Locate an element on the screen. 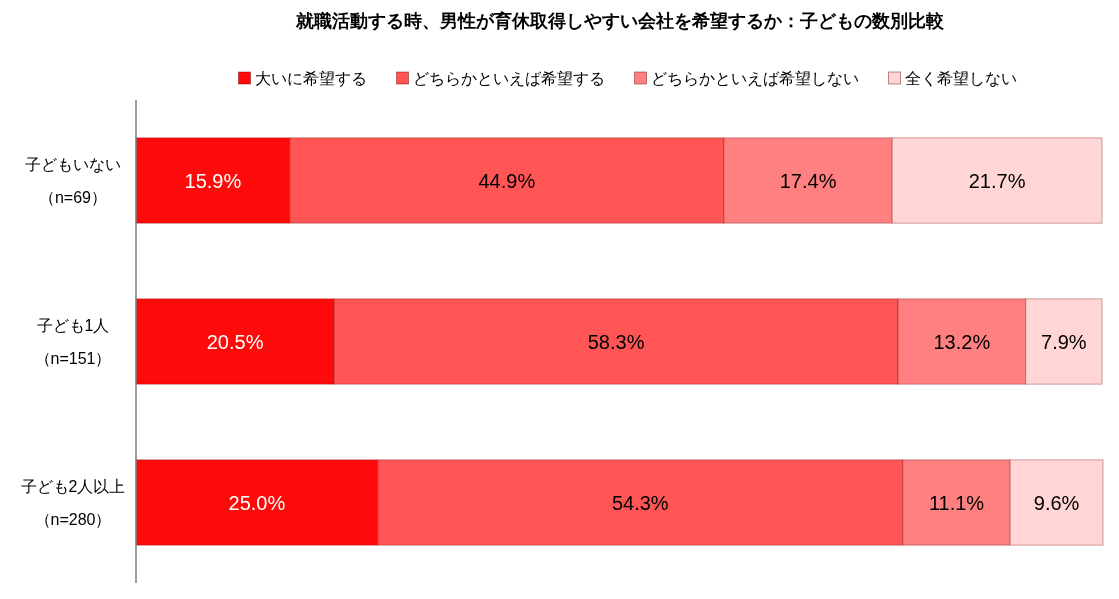  data-label: 58.3% is located at coordinates (616, 341).